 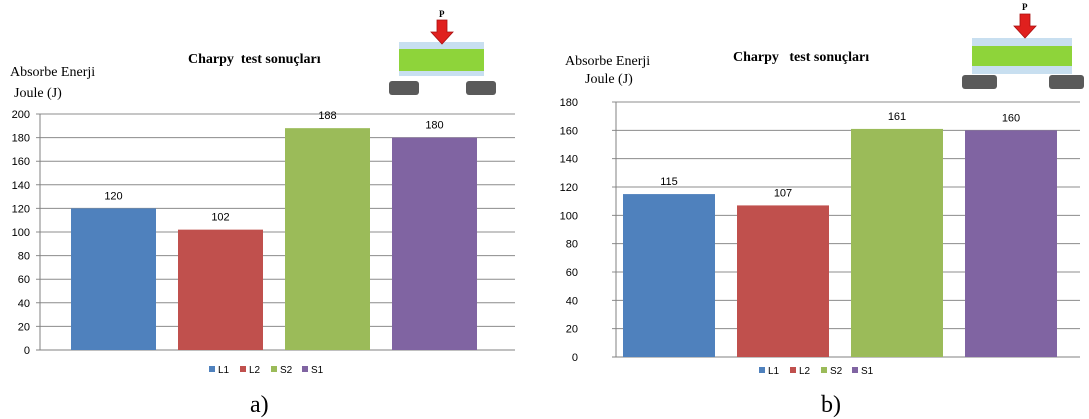 What do you see at coordinates (897, 117) in the screenshot?
I see `data-label: 161` at bounding box center [897, 117].